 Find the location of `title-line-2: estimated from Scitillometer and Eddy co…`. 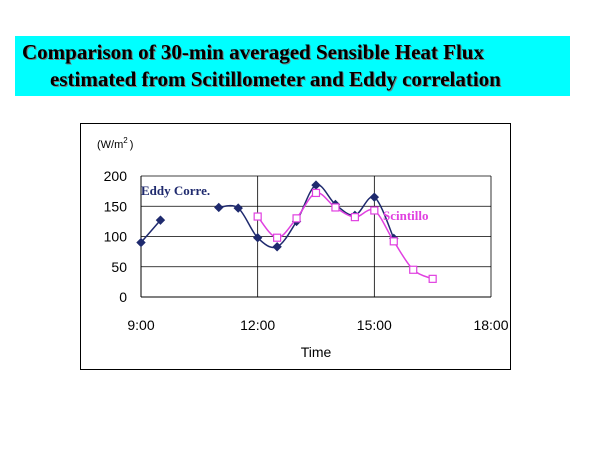

title-line-2: estimated from Scitillometer and Eddy co… is located at coordinates (275, 79).